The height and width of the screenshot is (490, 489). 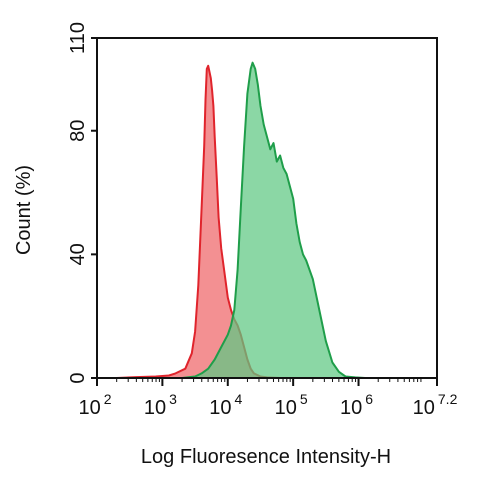 I want to click on x-tick-label: 10 3, so click(x=160, y=405).